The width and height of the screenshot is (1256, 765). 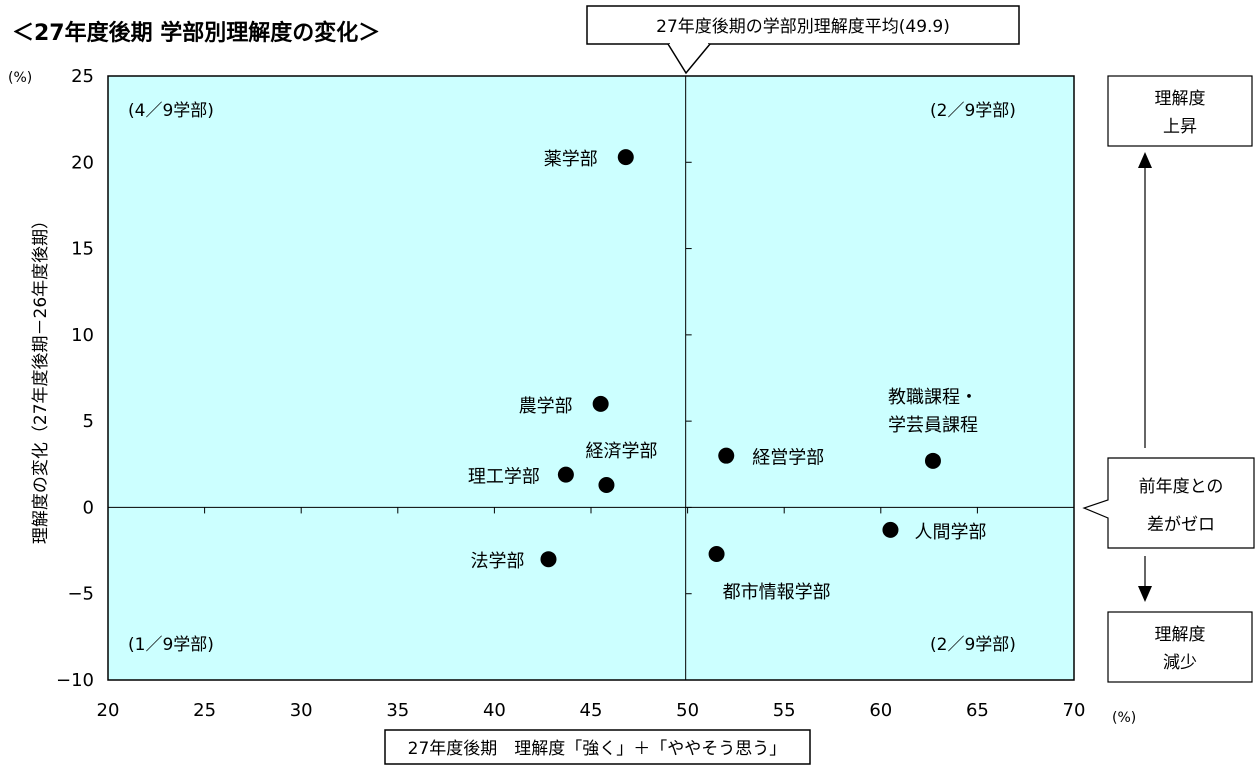 What do you see at coordinates (88, 421) in the screenshot?
I see `y-tick-label: 5` at bounding box center [88, 421].